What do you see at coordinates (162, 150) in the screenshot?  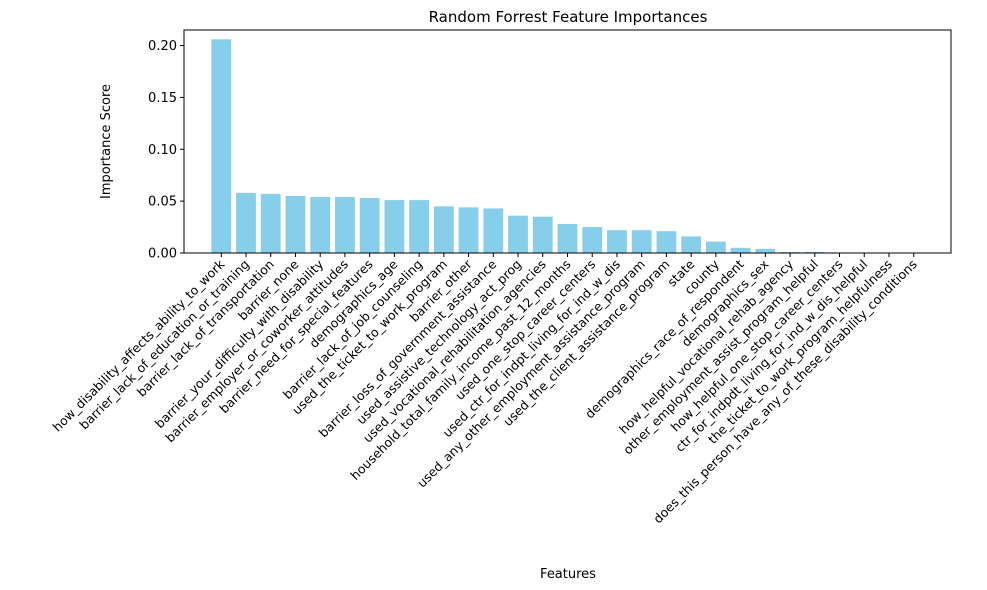 I see `y-tick-label: 0.10` at bounding box center [162, 150].